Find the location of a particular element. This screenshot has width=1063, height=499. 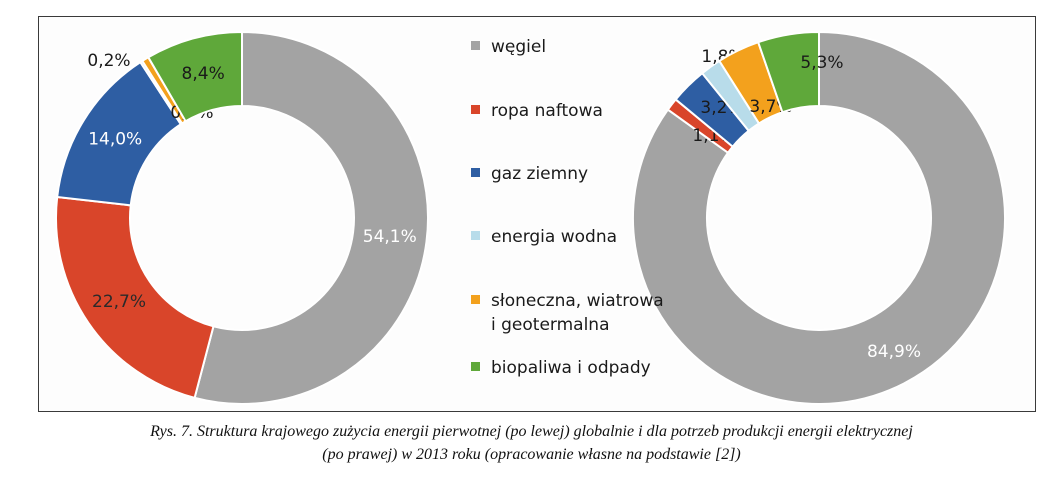

legend-item-energia-wodna: energia wodna is located at coordinates (544, 237).